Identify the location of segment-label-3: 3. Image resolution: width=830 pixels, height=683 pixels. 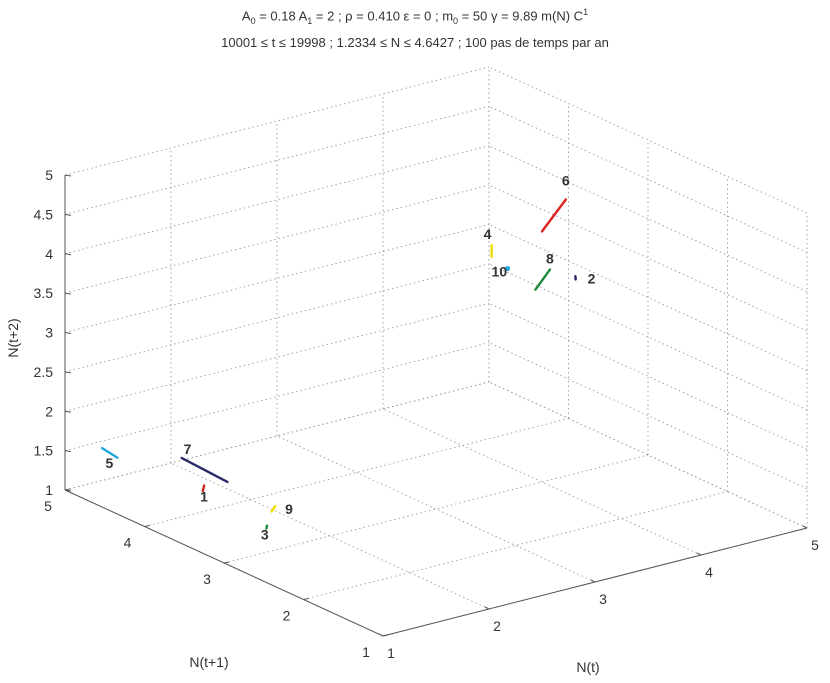
(265, 535).